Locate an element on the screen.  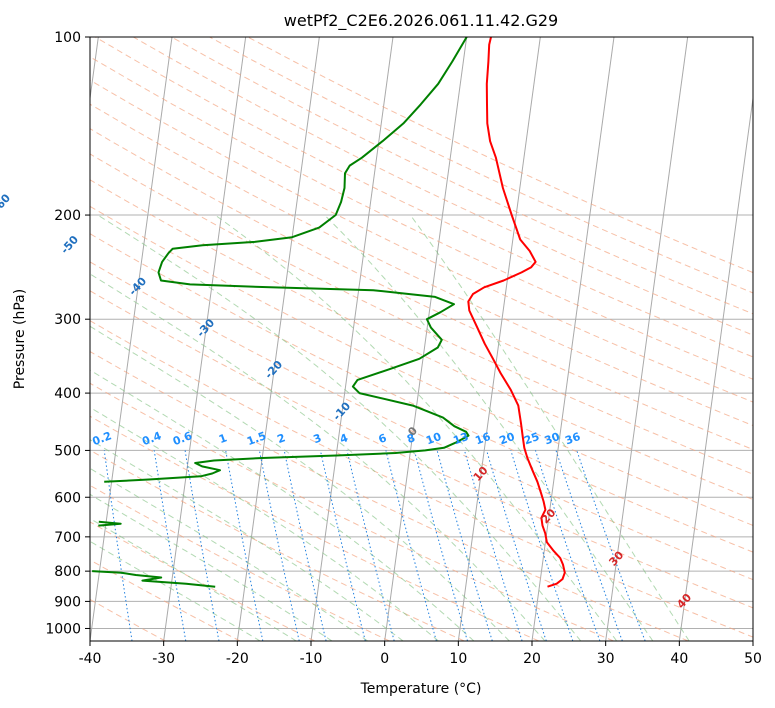
y-tick-label: 400 is located at coordinates (67, 394).